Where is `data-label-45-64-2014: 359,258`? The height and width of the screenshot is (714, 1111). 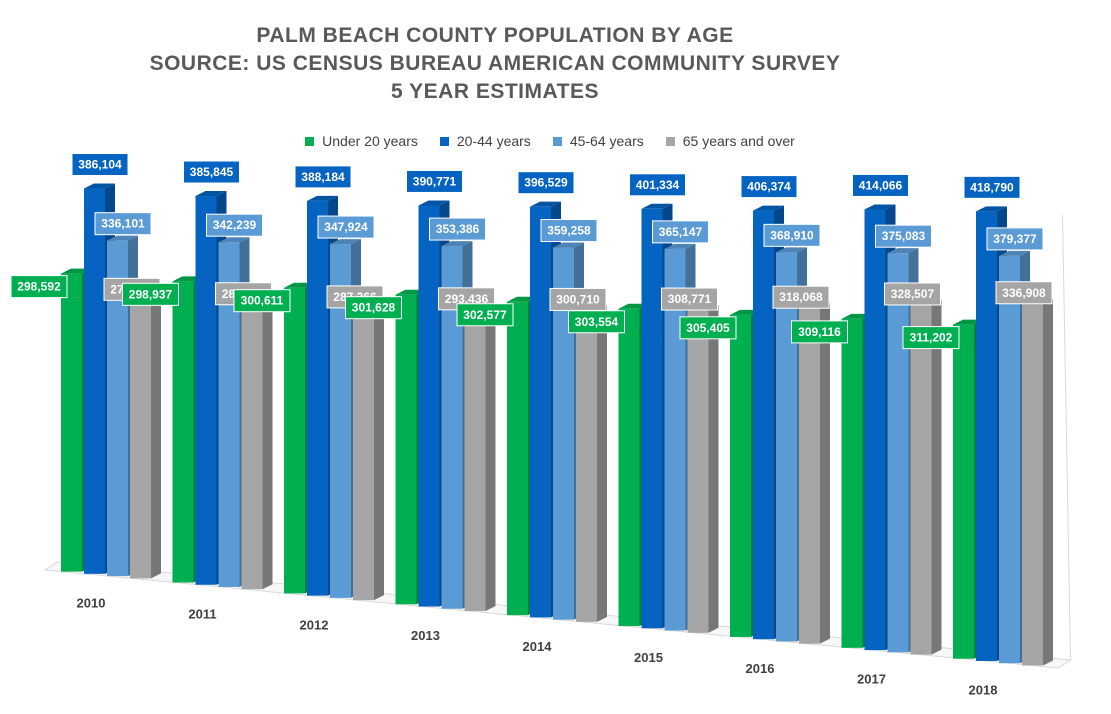
data-label-45-64-2014: 359,258 is located at coordinates (569, 231).